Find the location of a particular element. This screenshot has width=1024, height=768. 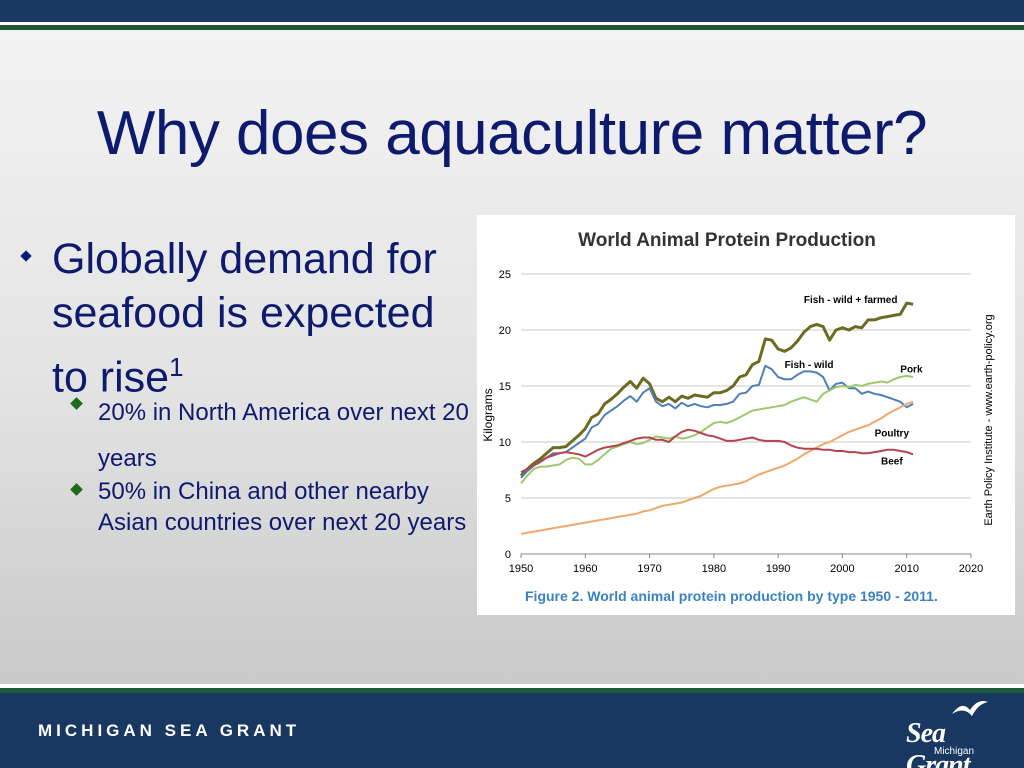

logo-name: Sea Grant is located at coordinates (938, 743).